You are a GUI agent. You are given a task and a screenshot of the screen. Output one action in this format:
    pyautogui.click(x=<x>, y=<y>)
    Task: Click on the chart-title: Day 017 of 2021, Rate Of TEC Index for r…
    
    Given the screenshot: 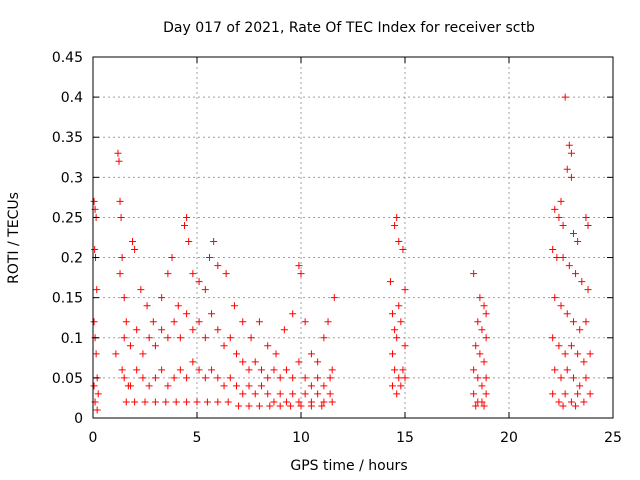 What is the action you would take?
    pyautogui.click(x=349, y=28)
    